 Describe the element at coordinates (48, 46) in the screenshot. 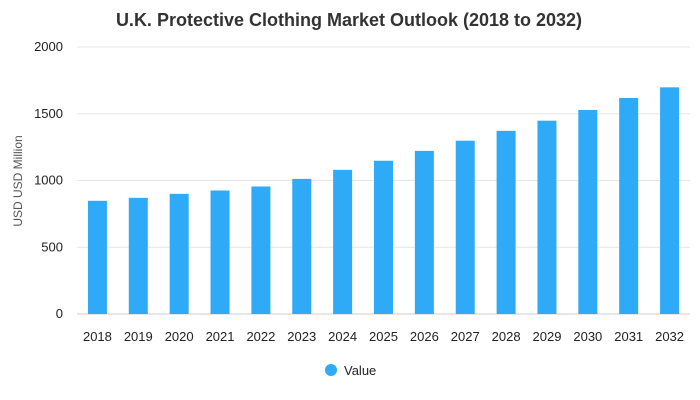

I see `y-tick-label: 2000` at that location.